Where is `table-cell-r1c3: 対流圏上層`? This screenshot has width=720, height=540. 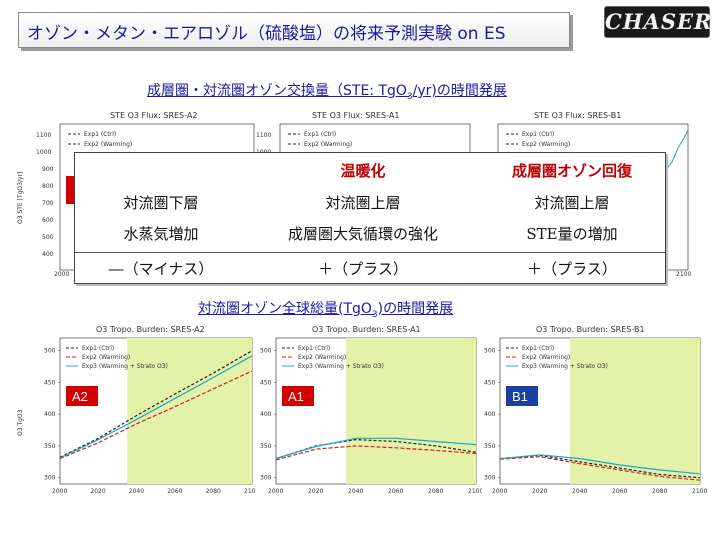 table-cell-r1c3: 対流圏上層 is located at coordinates (572, 202).